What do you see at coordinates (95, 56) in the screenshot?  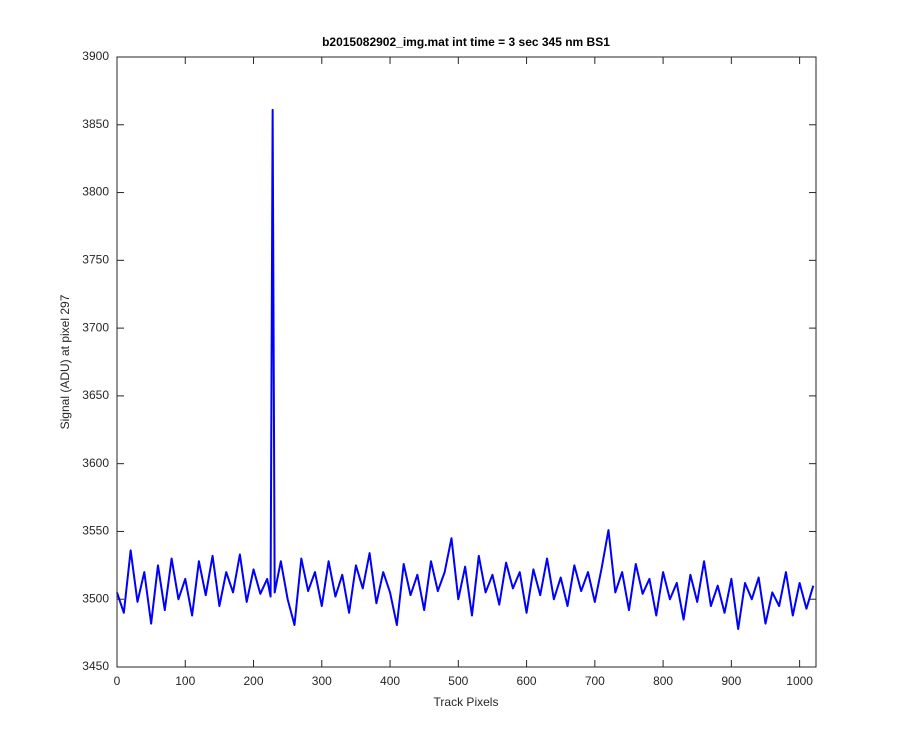 I see `y-tick-label: 3900` at bounding box center [95, 56].